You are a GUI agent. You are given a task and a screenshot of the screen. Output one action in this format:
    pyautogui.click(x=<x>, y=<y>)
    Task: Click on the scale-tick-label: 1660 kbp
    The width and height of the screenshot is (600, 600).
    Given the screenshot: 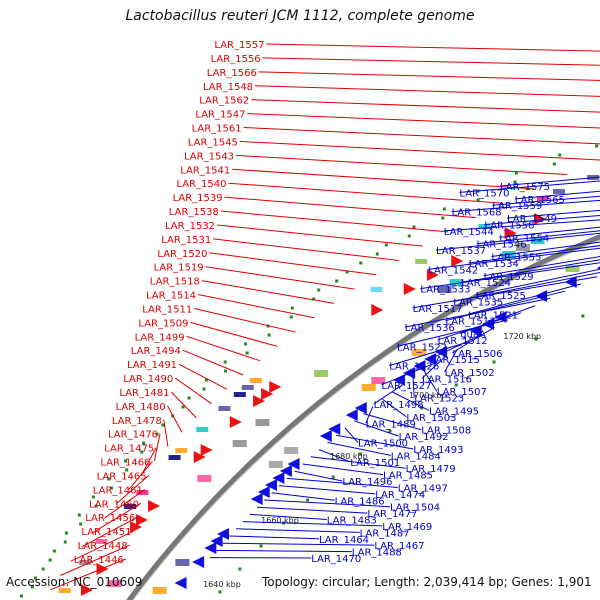 What is the action you would take?
    pyautogui.click(x=280, y=520)
    